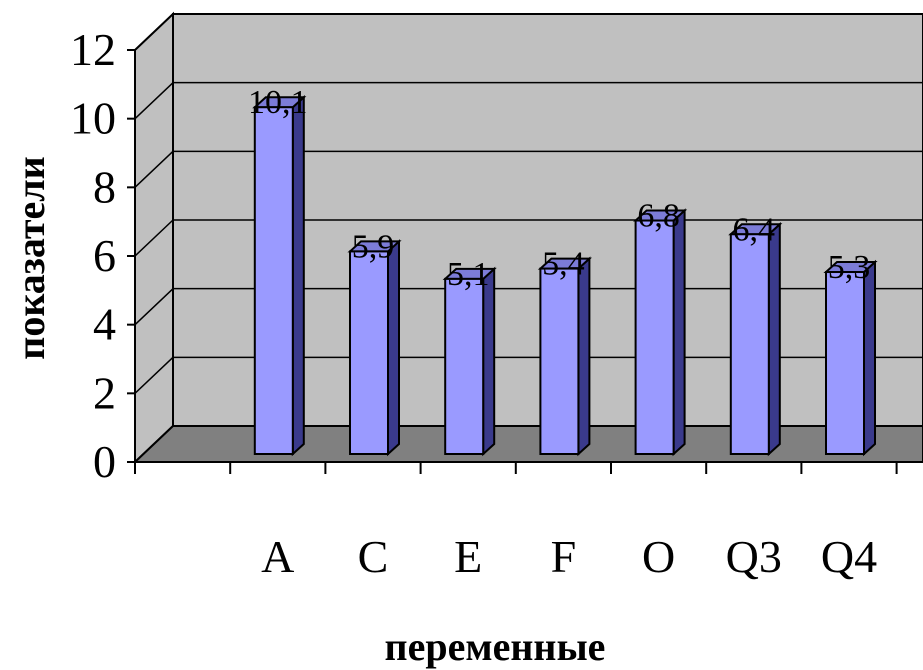 This screenshot has width=923, height=670. Describe the element at coordinates (774, 339) in the screenshot. I see `bar-side-Q3` at that location.